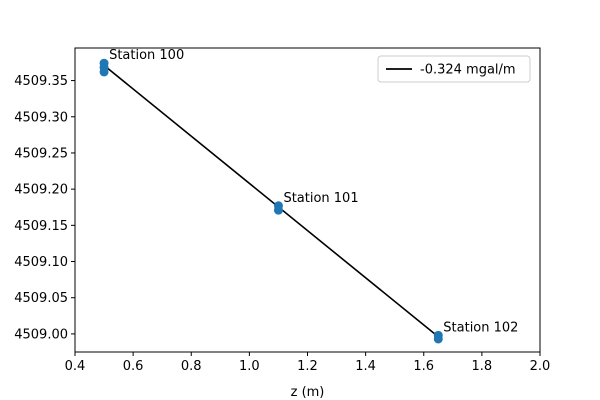 The height and width of the screenshot is (400, 600). What do you see at coordinates (41, 298) in the screenshot?
I see `y-tick-label: 4509.05` at bounding box center [41, 298].